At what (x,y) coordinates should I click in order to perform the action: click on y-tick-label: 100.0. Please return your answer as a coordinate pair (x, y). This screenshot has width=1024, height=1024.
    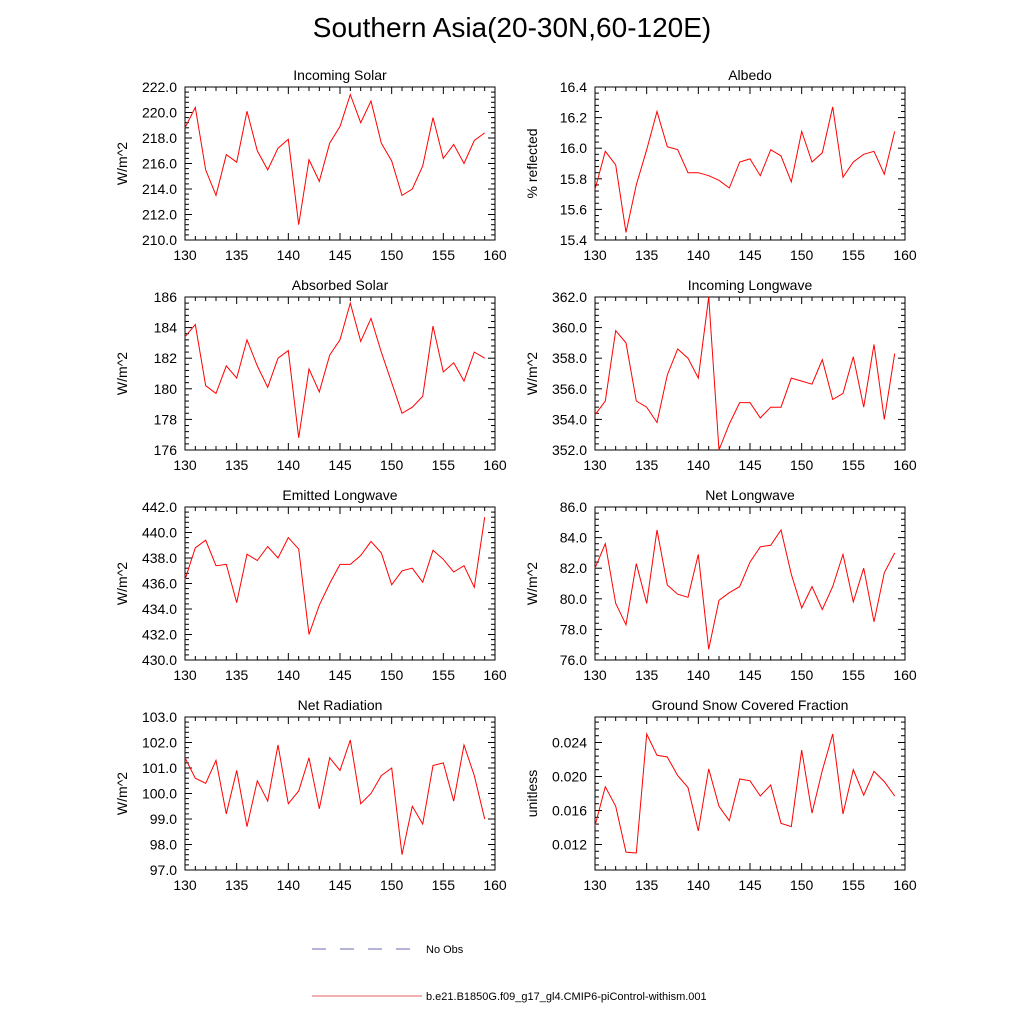
    Looking at the image, I should click on (159, 794).